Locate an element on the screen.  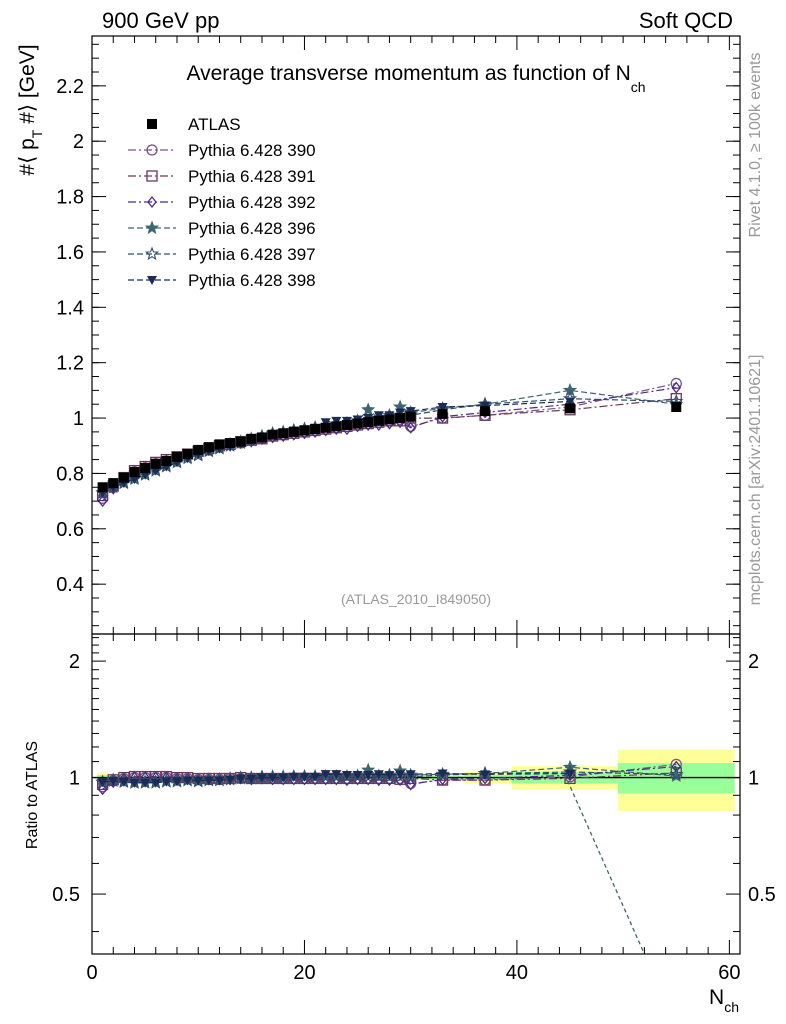
ratio-y-tick-label-right: 1 is located at coordinates (753, 779).